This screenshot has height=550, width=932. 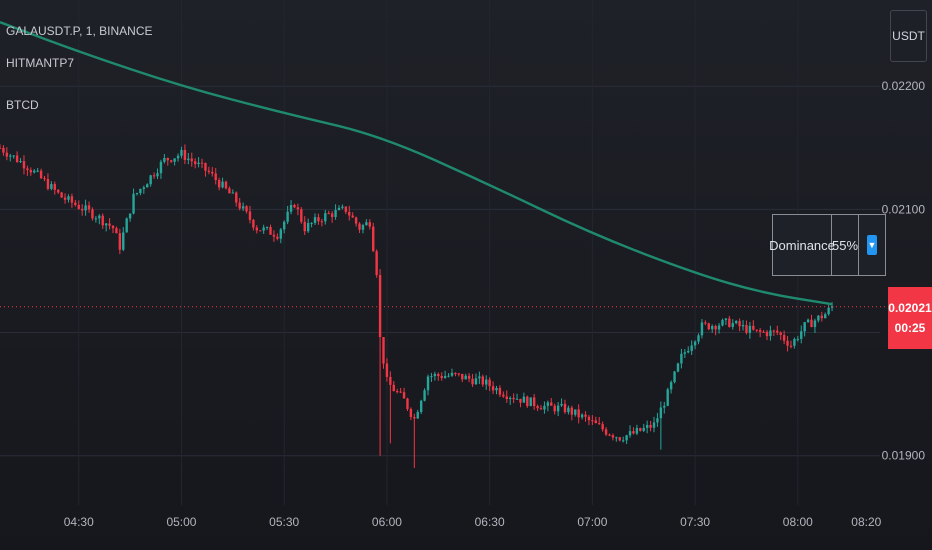 I want to click on currency-button: USDT, so click(x=908, y=36).